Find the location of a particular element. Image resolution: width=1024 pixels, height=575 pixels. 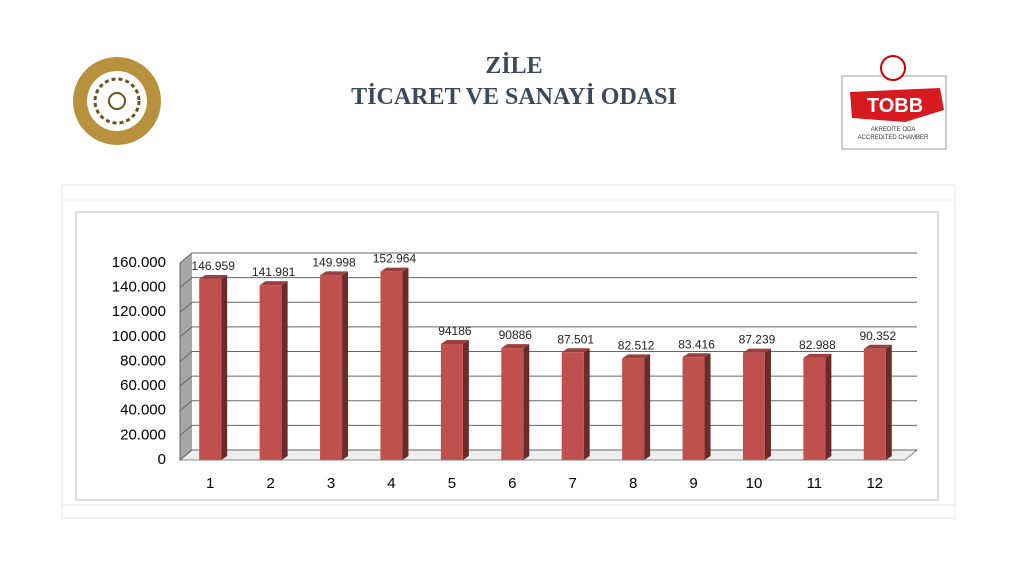

value-label: 82.988 is located at coordinates (817, 345).